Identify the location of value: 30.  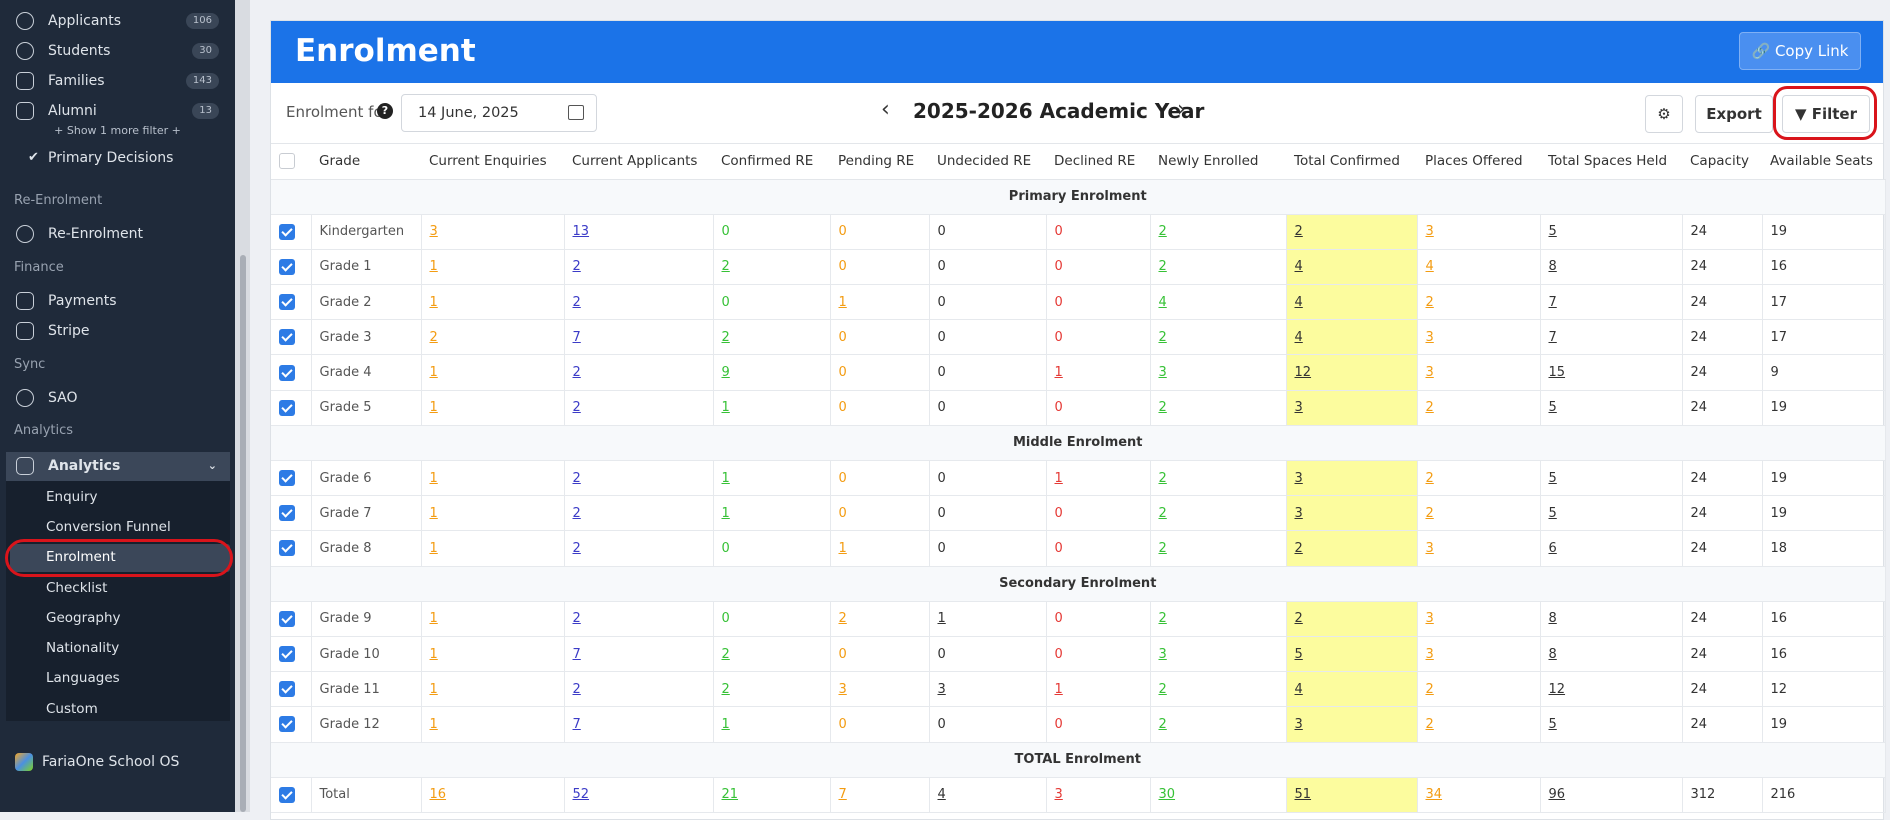
(1167, 795).